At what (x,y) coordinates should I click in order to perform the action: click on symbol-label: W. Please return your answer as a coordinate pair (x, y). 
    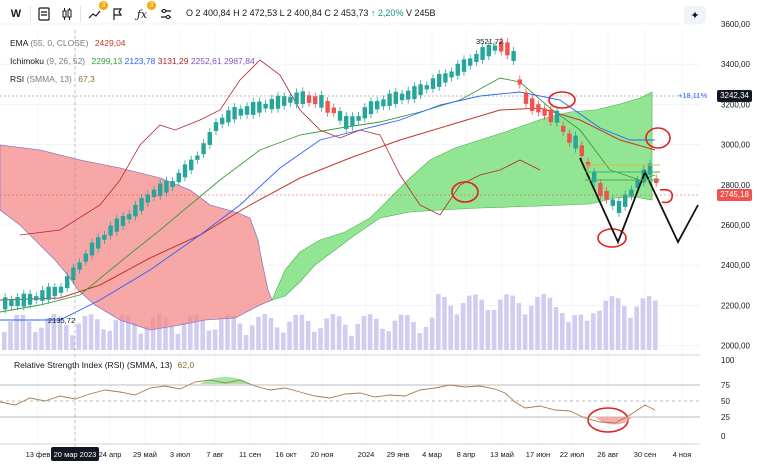
    Looking at the image, I should click on (16, 14).